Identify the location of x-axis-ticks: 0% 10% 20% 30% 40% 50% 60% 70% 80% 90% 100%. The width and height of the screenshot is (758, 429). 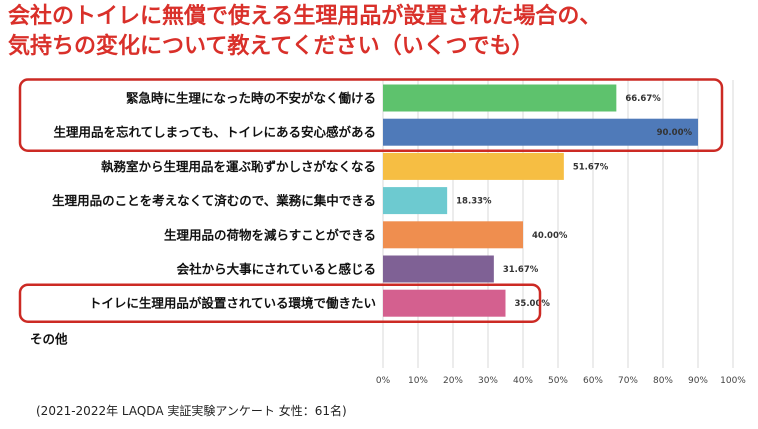
(561, 381).